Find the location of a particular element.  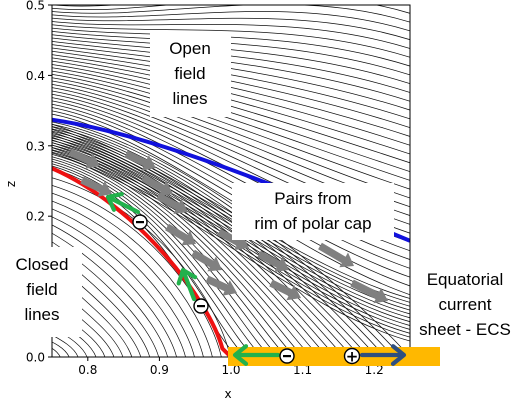

y-tick-label: 0.5 is located at coordinates (35, 6).